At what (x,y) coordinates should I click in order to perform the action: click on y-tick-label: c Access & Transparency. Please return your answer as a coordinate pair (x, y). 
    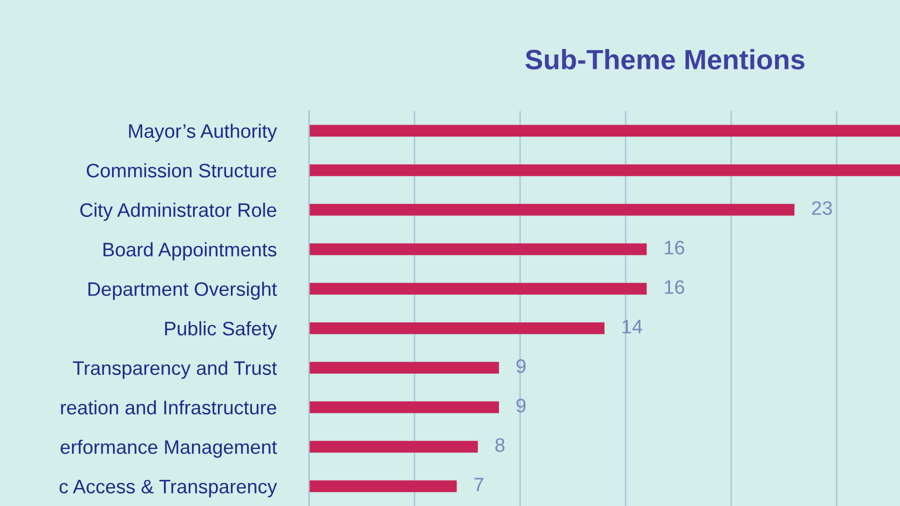
    Looking at the image, I should click on (169, 489).